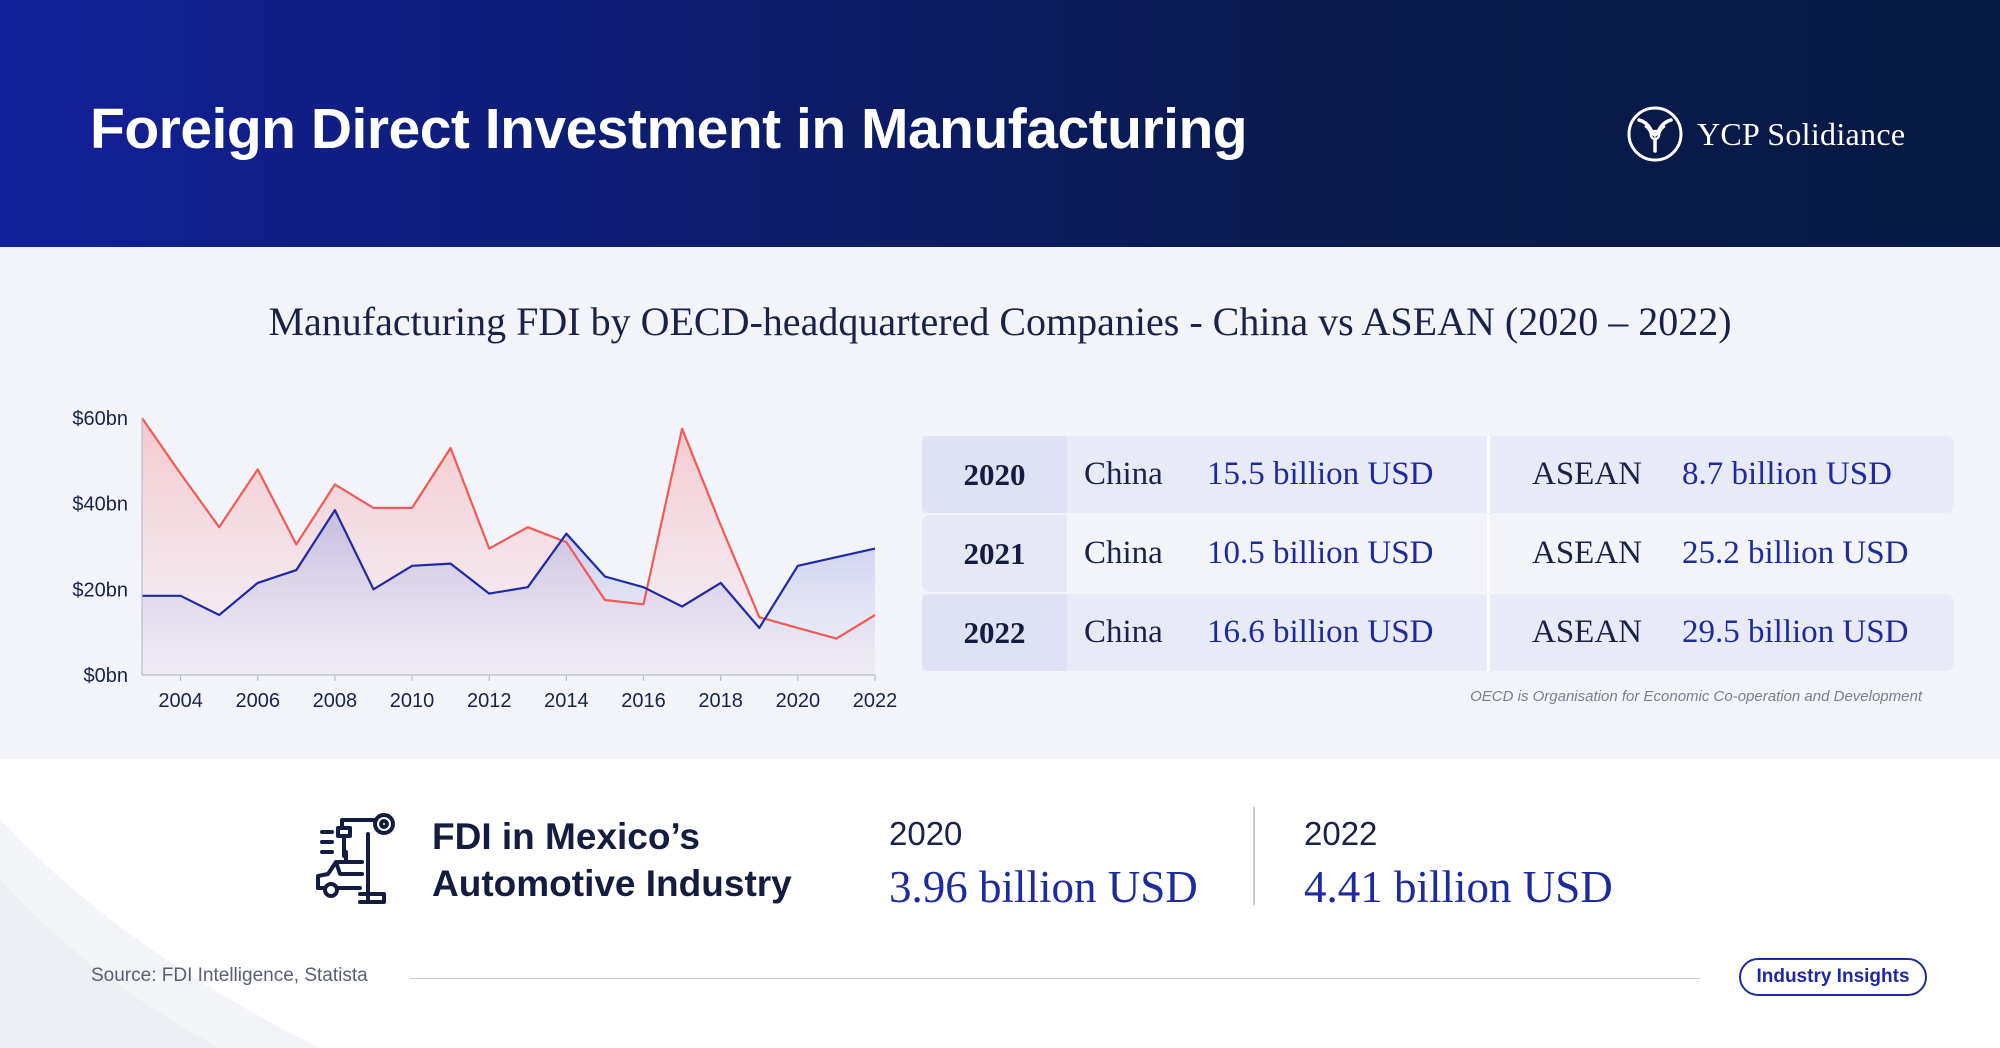 This screenshot has height=1048, width=2000. I want to click on stat-divider, so click(1254, 856).